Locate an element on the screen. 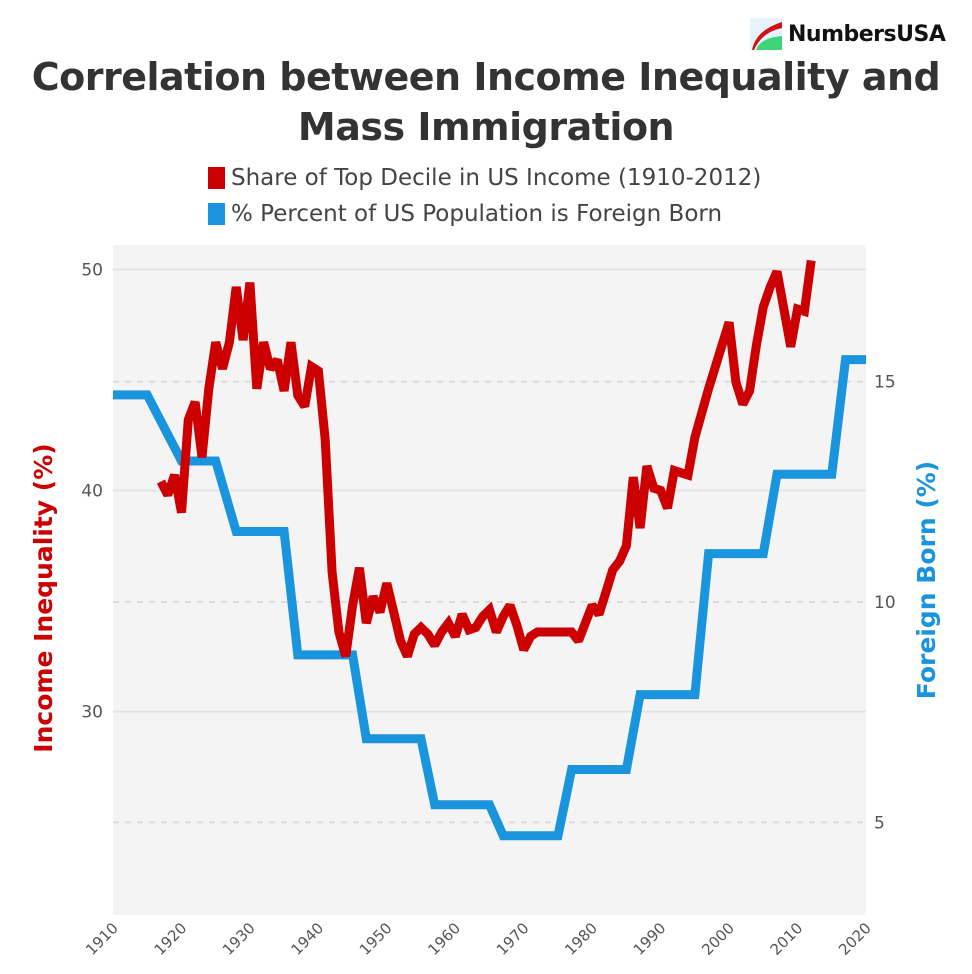 The height and width of the screenshot is (974, 972). x-tick-label: 1920 is located at coordinates (171, 939).